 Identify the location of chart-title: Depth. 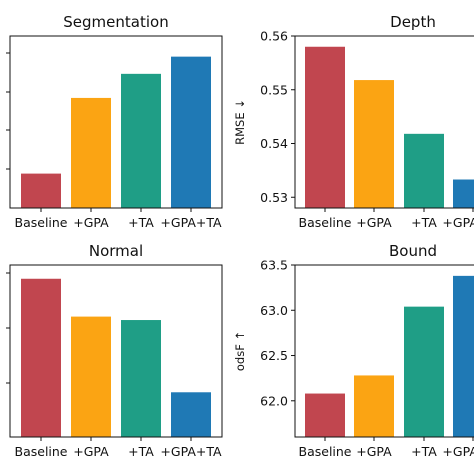
(413, 22).